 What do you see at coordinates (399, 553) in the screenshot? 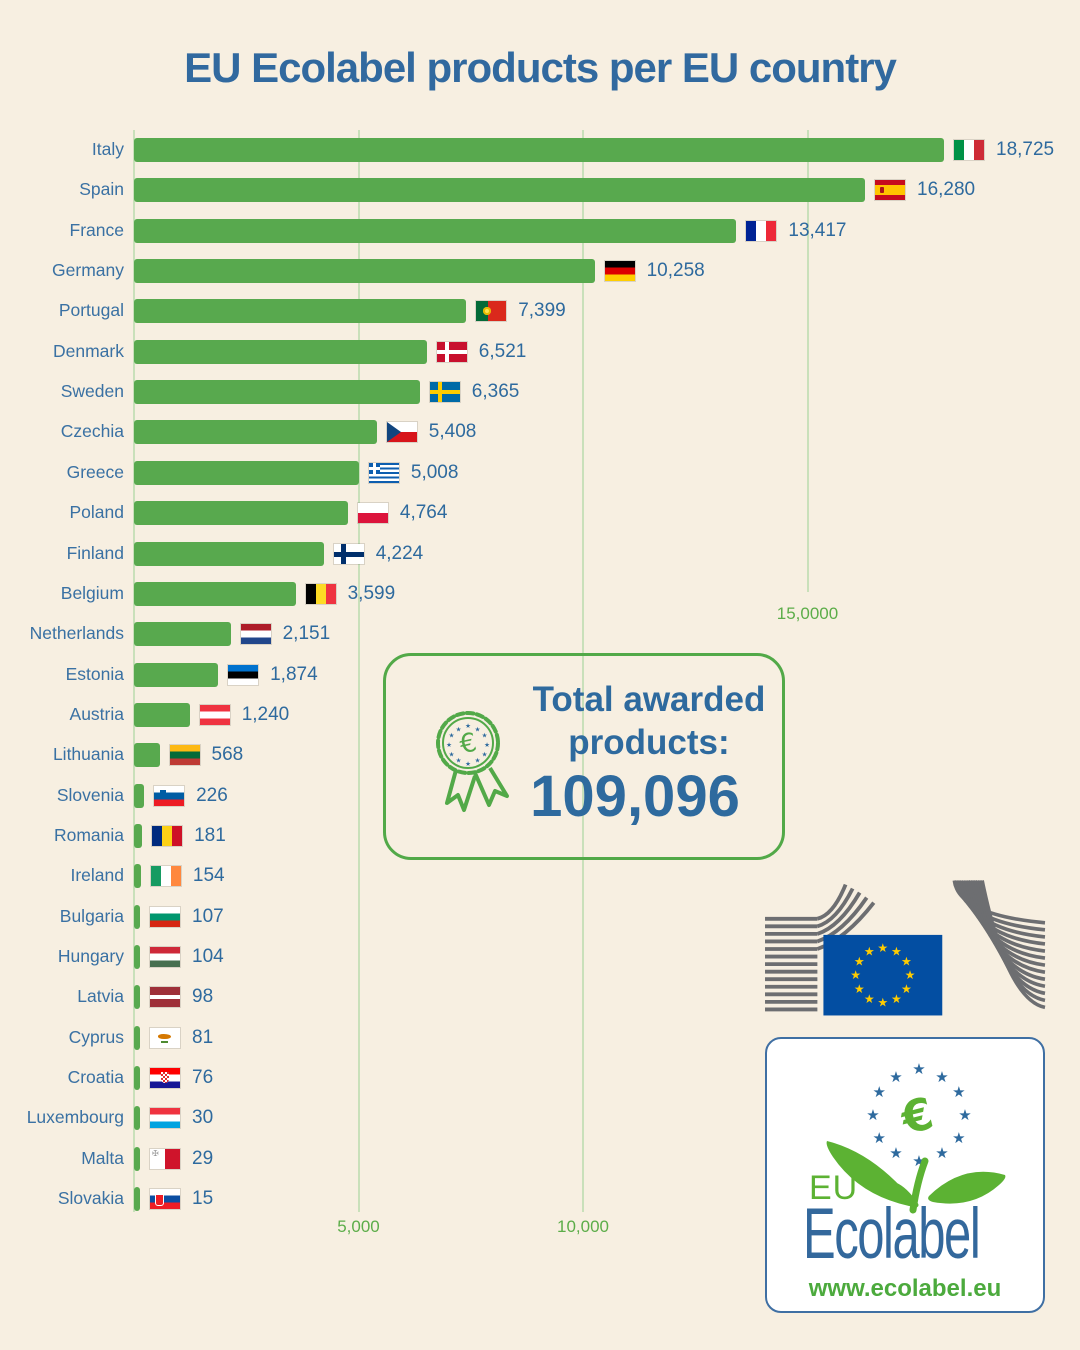
I see `bar-value-finland: 4,224` at bounding box center [399, 553].